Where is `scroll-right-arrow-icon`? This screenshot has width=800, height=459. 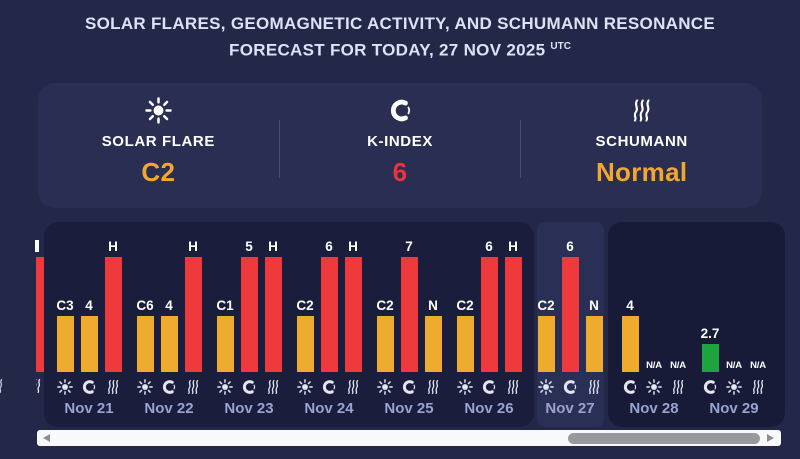
scroll-right-arrow-icon is located at coordinates (770, 437).